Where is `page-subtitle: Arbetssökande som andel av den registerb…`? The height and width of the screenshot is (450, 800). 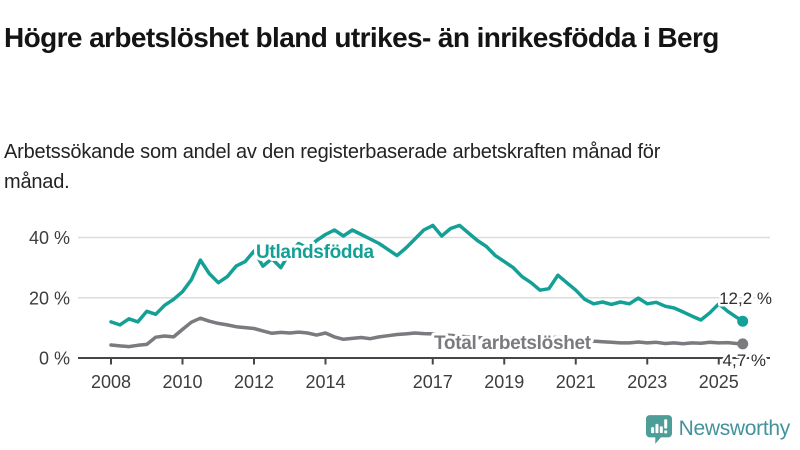 page-subtitle: Arbetssökande som andel av den registerb… is located at coordinates (332, 167).